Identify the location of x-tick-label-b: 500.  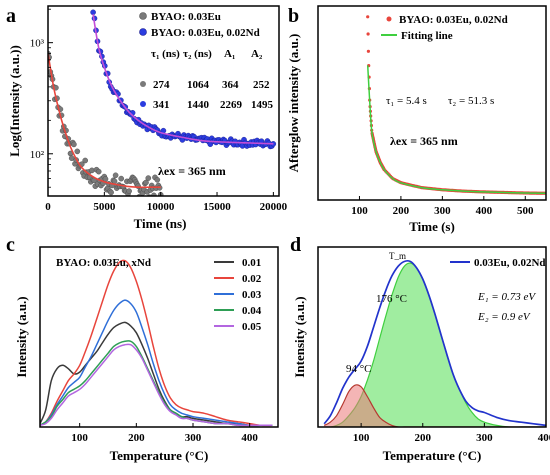
(525, 211).